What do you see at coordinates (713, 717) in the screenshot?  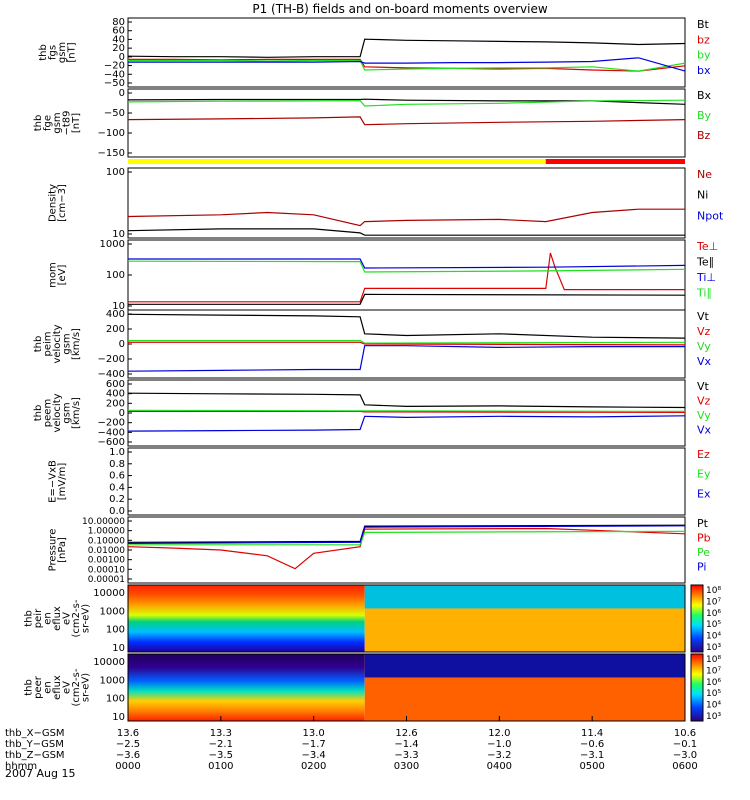 I see `colorbar-tick-label: 10³` at bounding box center [713, 717].